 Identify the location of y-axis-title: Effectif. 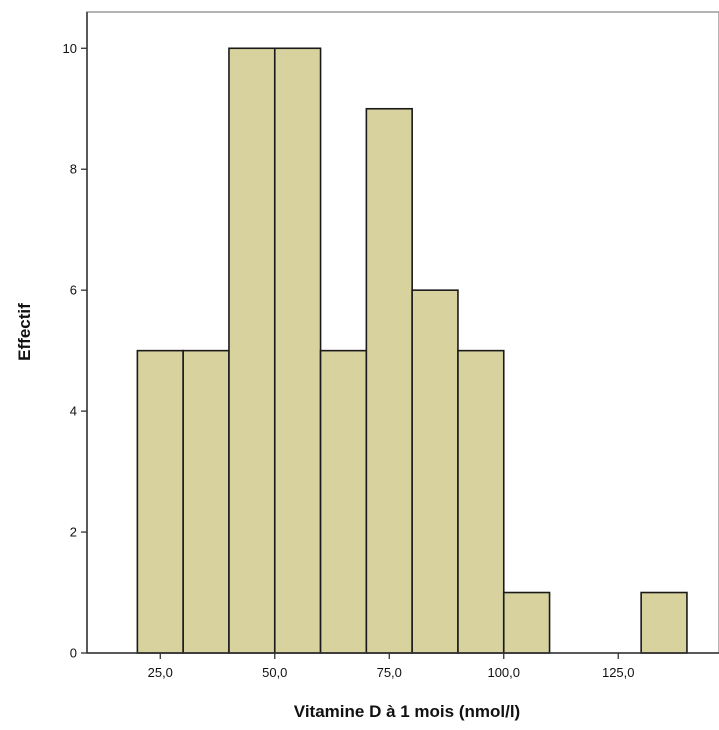
(24, 332).